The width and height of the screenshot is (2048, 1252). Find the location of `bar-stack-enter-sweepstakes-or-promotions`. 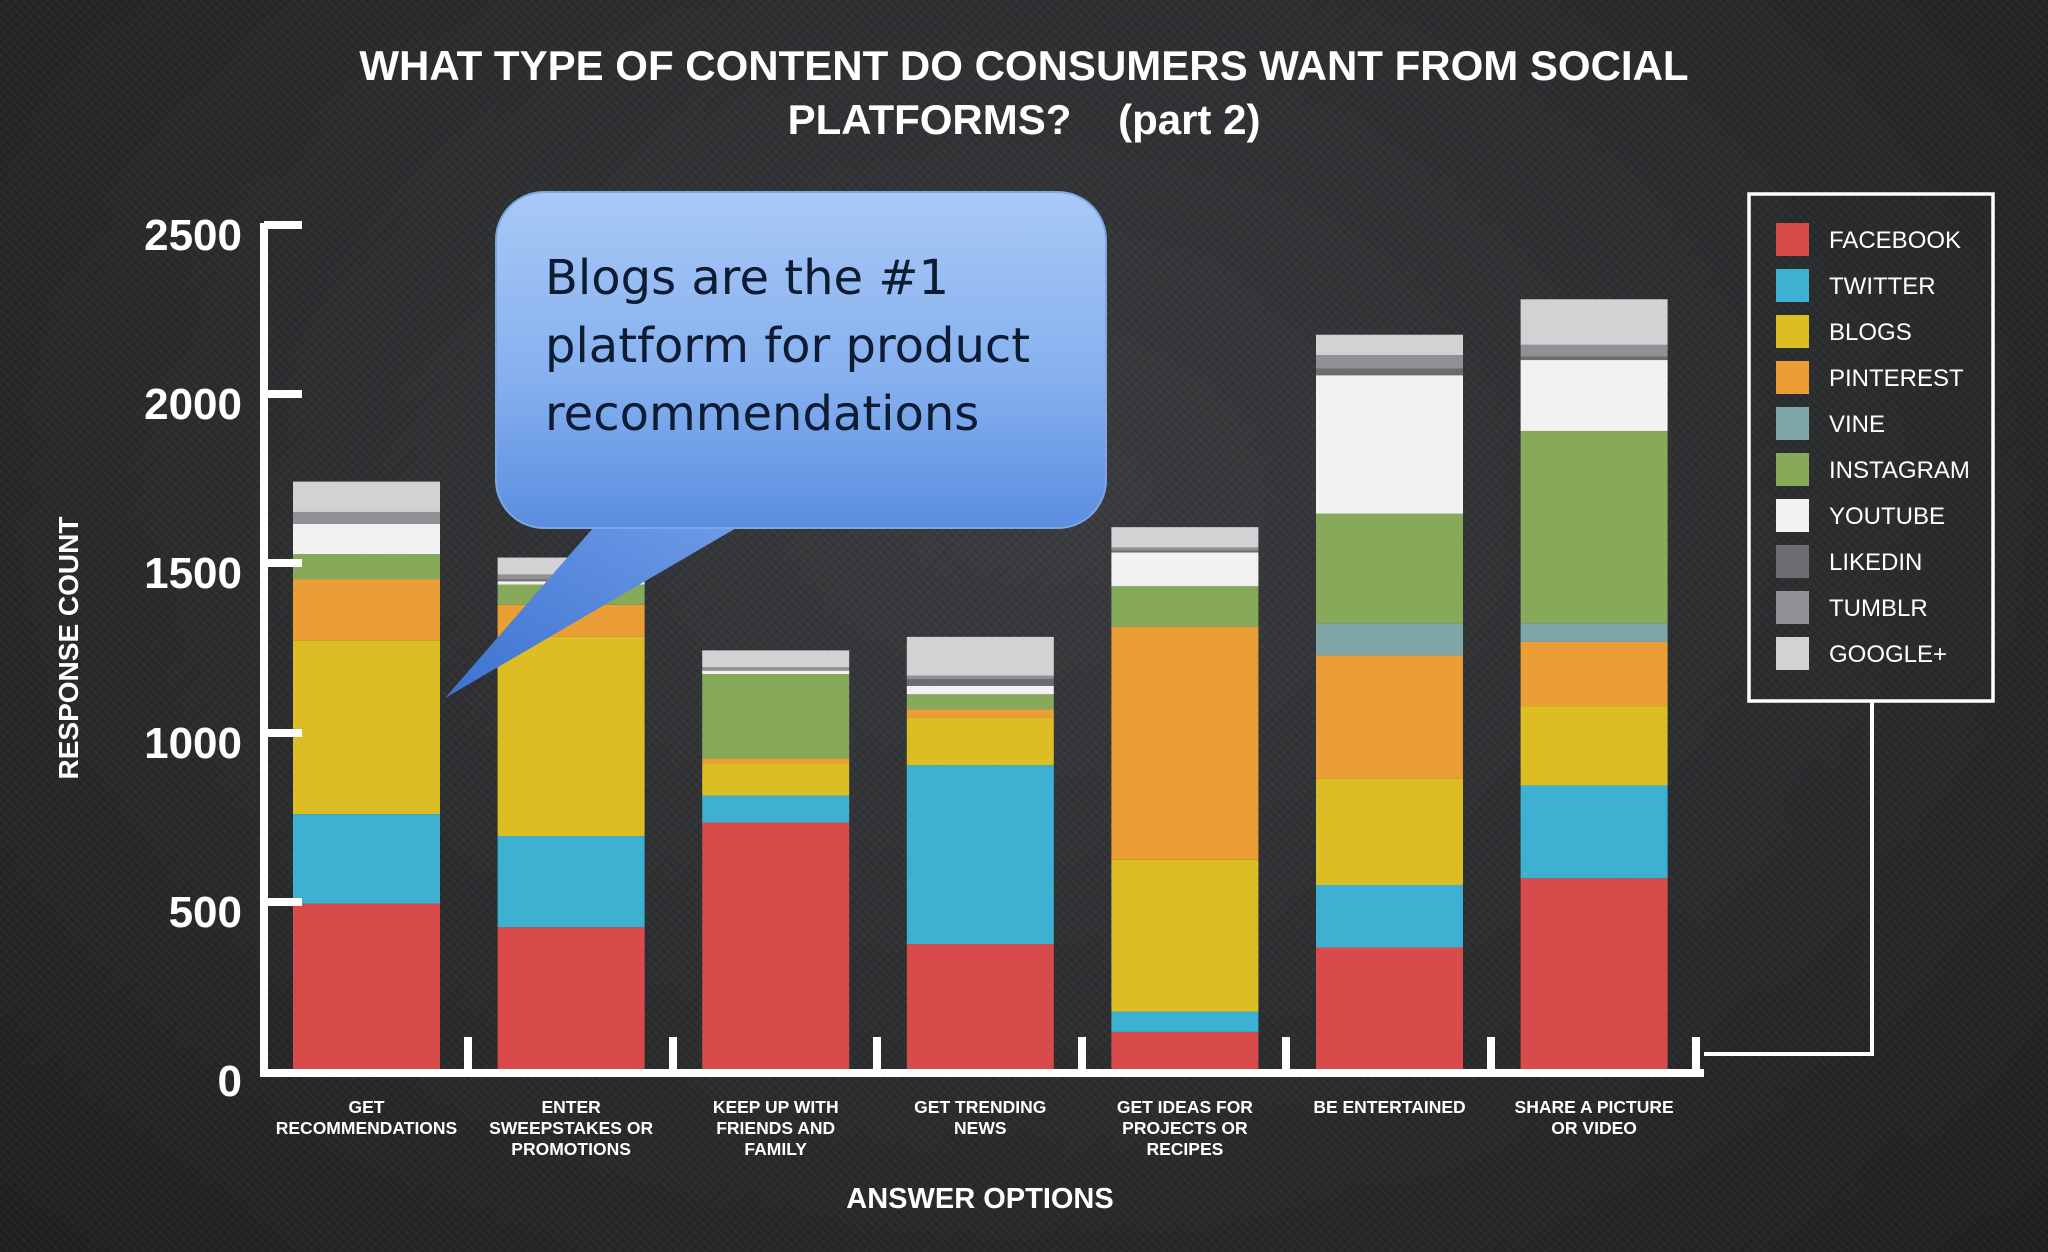

bar-stack-enter-sweepstakes-or-promotions is located at coordinates (571, 813).